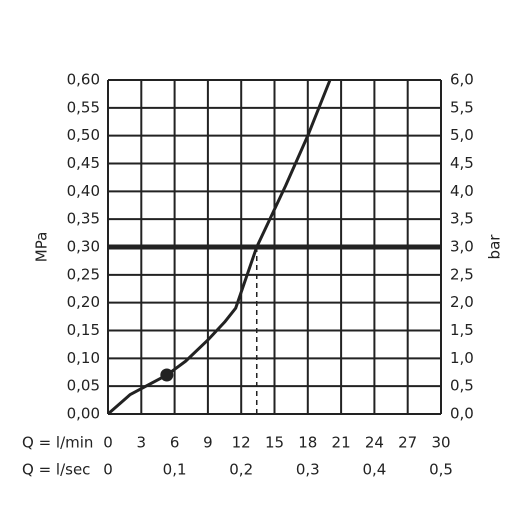 This screenshot has width=530, height=530. What do you see at coordinates (83, 219) in the screenshot?
I see `y-tick-label: 0,35` at bounding box center [83, 219].